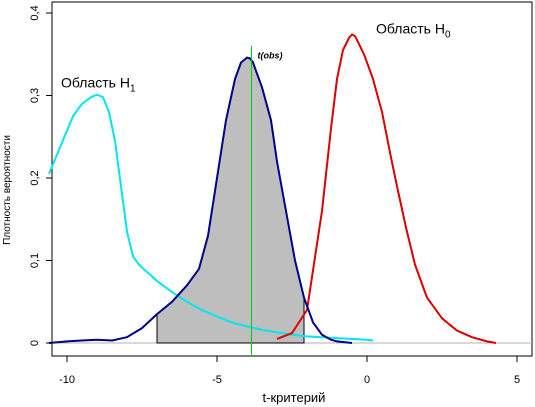 The image size is (535, 407). What do you see at coordinates (35, 95) in the screenshot?
I see `y-tick-label: 0,3` at bounding box center [35, 95].